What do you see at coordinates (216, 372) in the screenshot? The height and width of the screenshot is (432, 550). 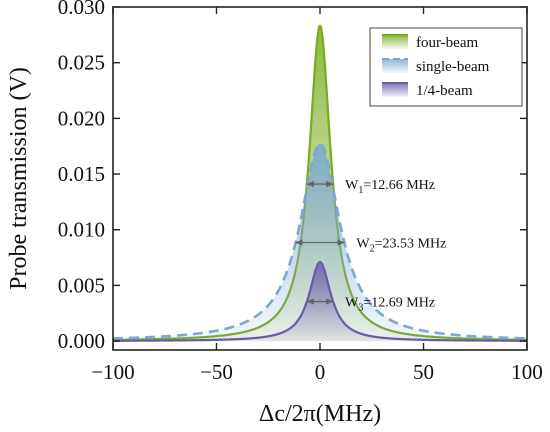 I see `x-tick-label: −50` at bounding box center [216, 372].